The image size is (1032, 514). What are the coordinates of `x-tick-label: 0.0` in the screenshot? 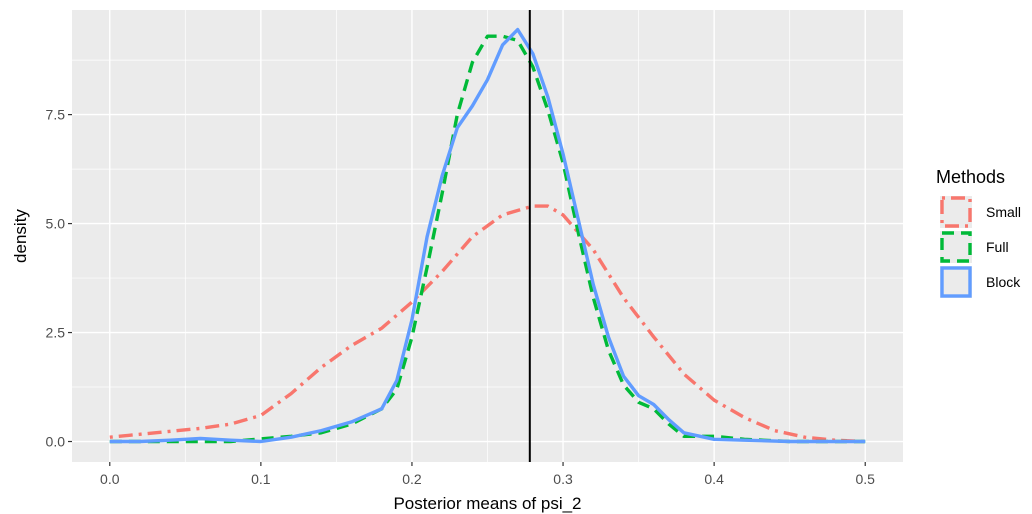 It's located at (110, 479).